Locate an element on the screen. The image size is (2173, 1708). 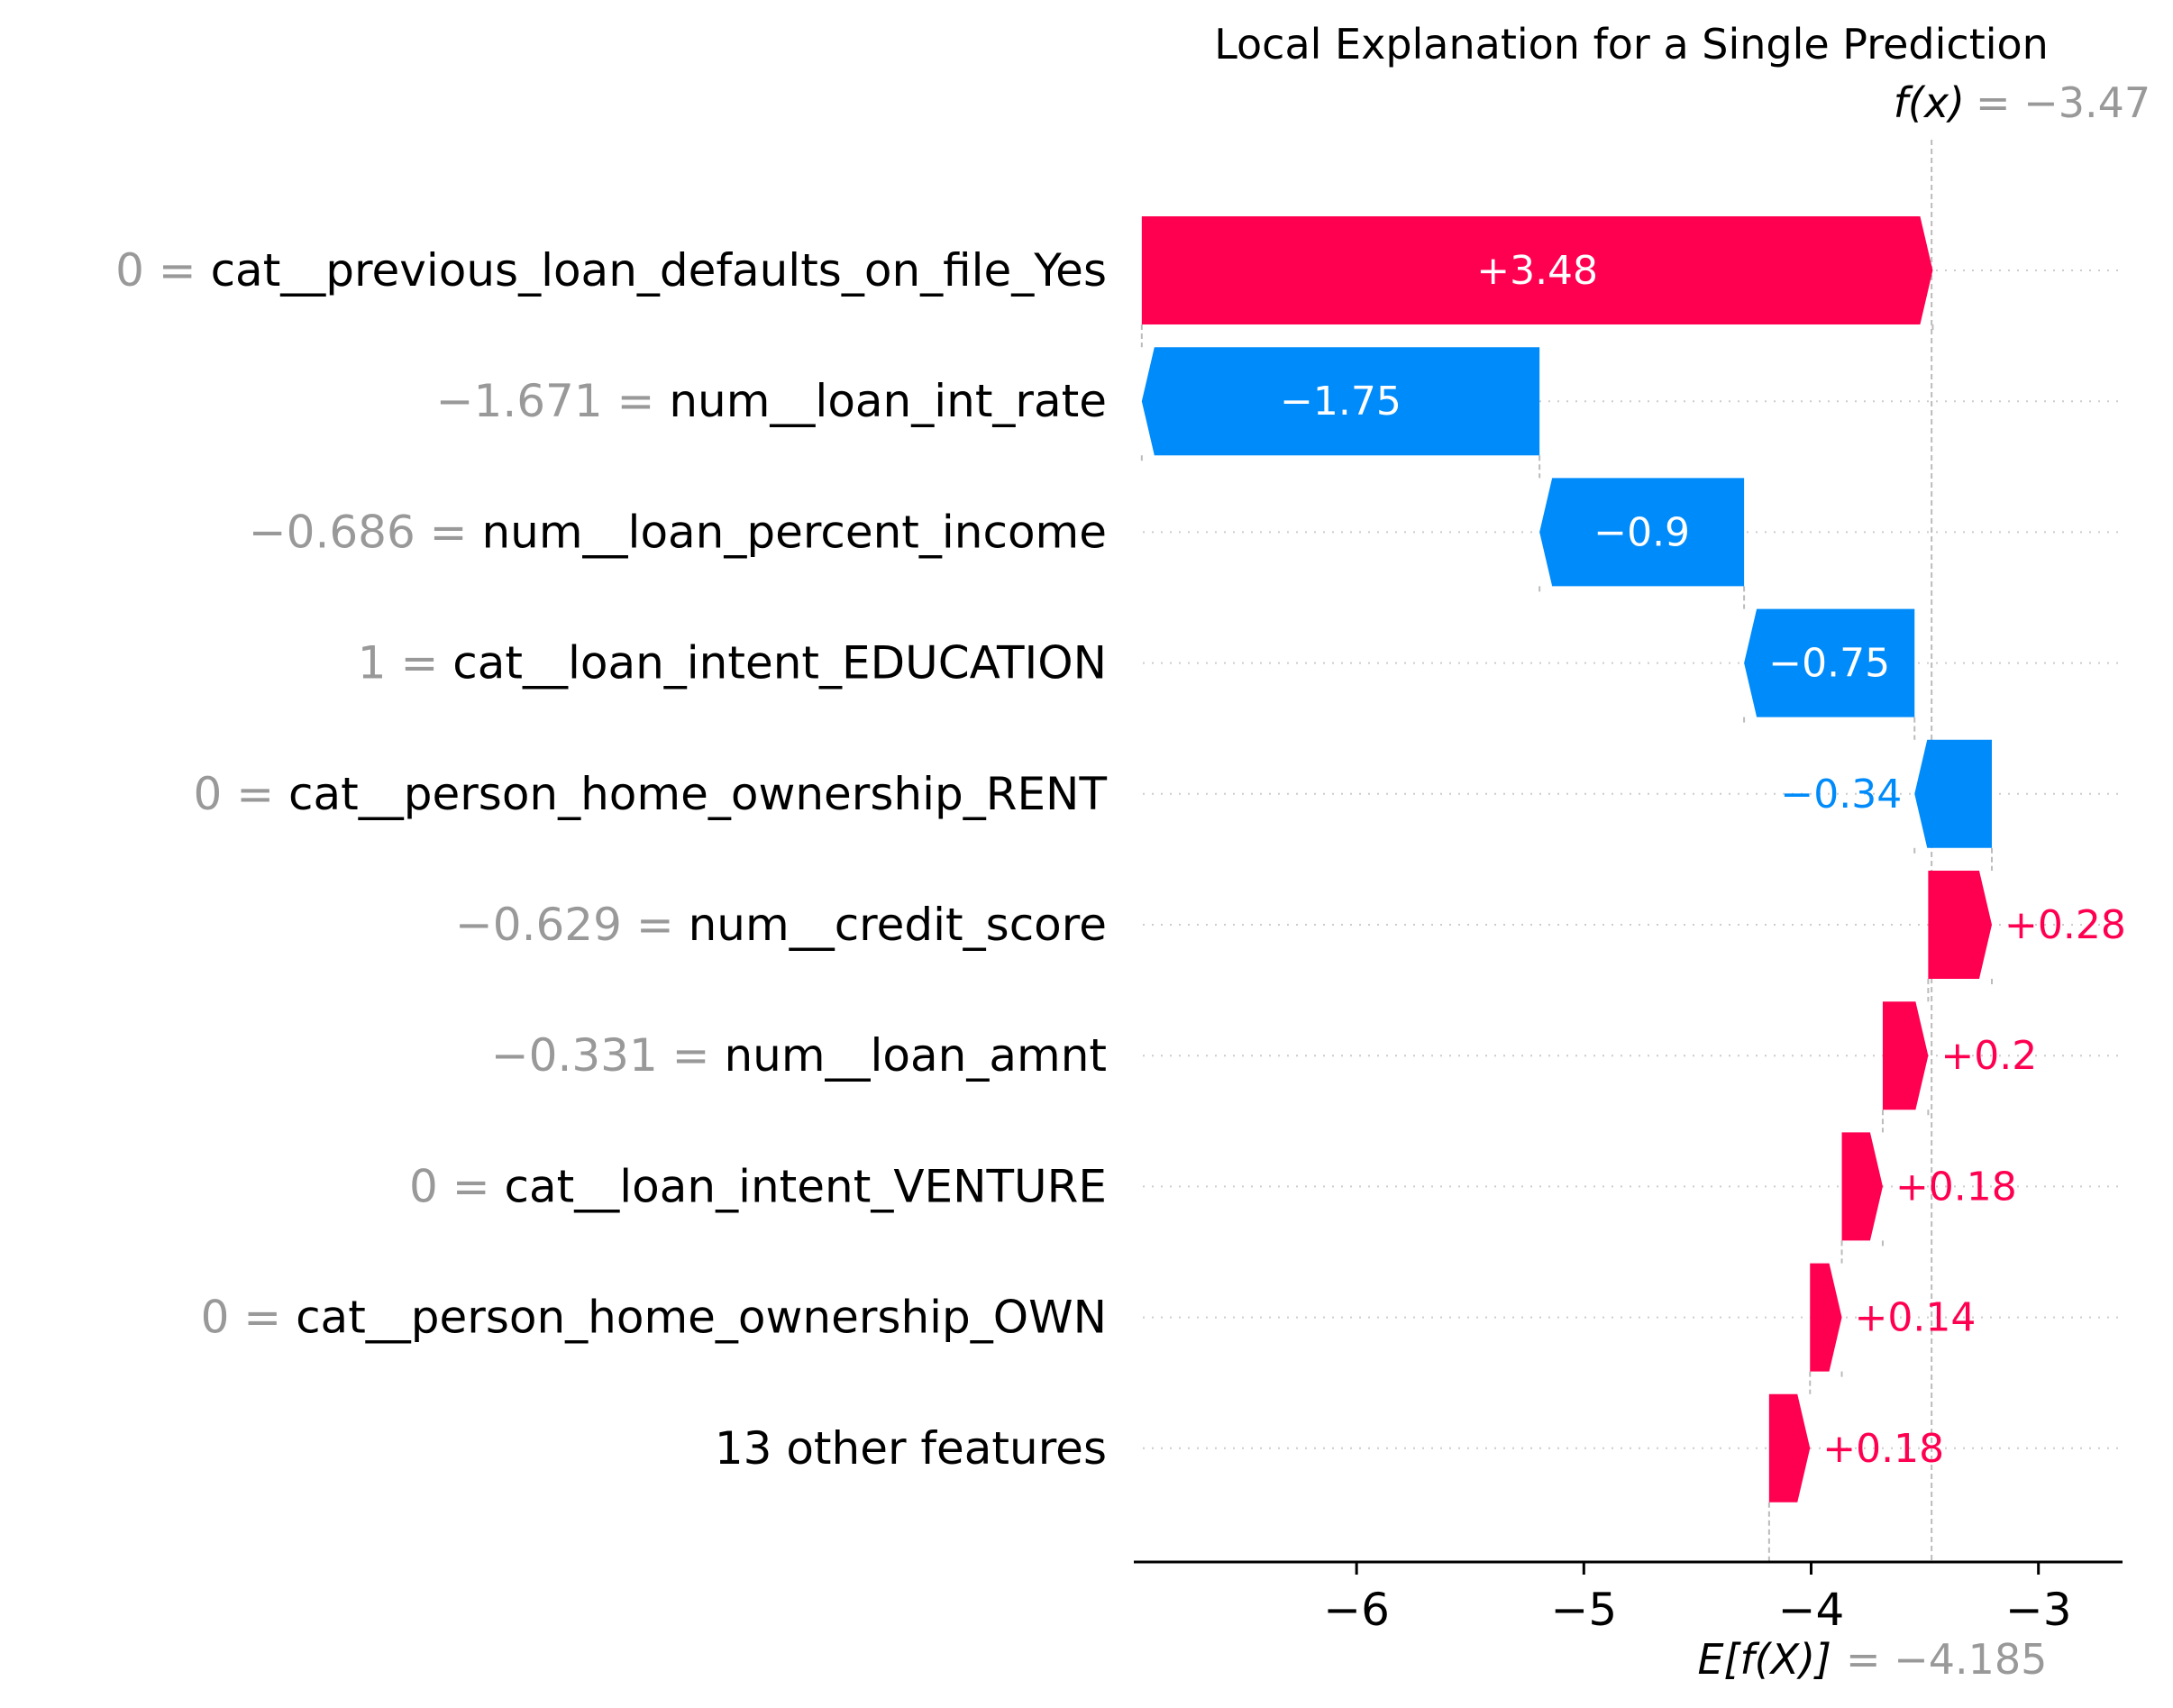
x-tick-label: −3 is located at coordinates (2038, 1610).